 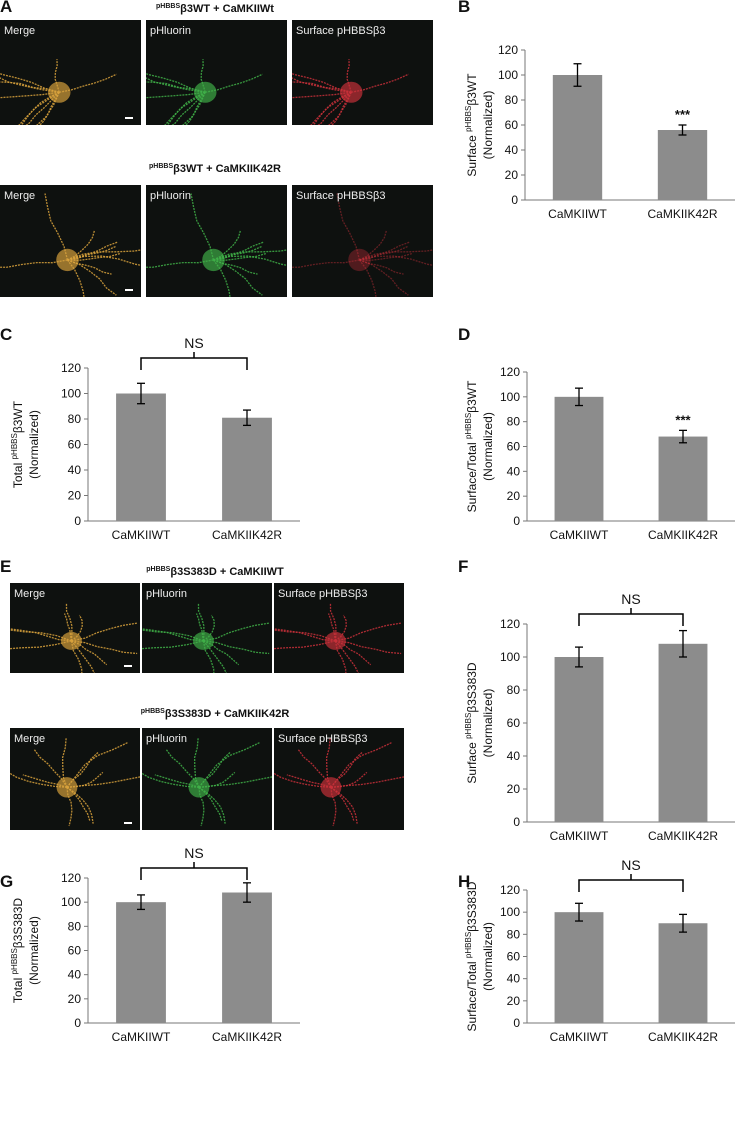 I want to click on panel-letter: C, so click(x=6, y=334).